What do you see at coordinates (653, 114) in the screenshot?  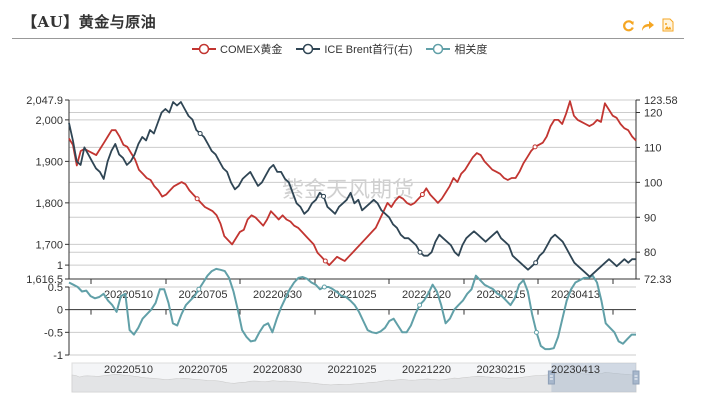 I see `right-axis-label: 120` at bounding box center [653, 114].